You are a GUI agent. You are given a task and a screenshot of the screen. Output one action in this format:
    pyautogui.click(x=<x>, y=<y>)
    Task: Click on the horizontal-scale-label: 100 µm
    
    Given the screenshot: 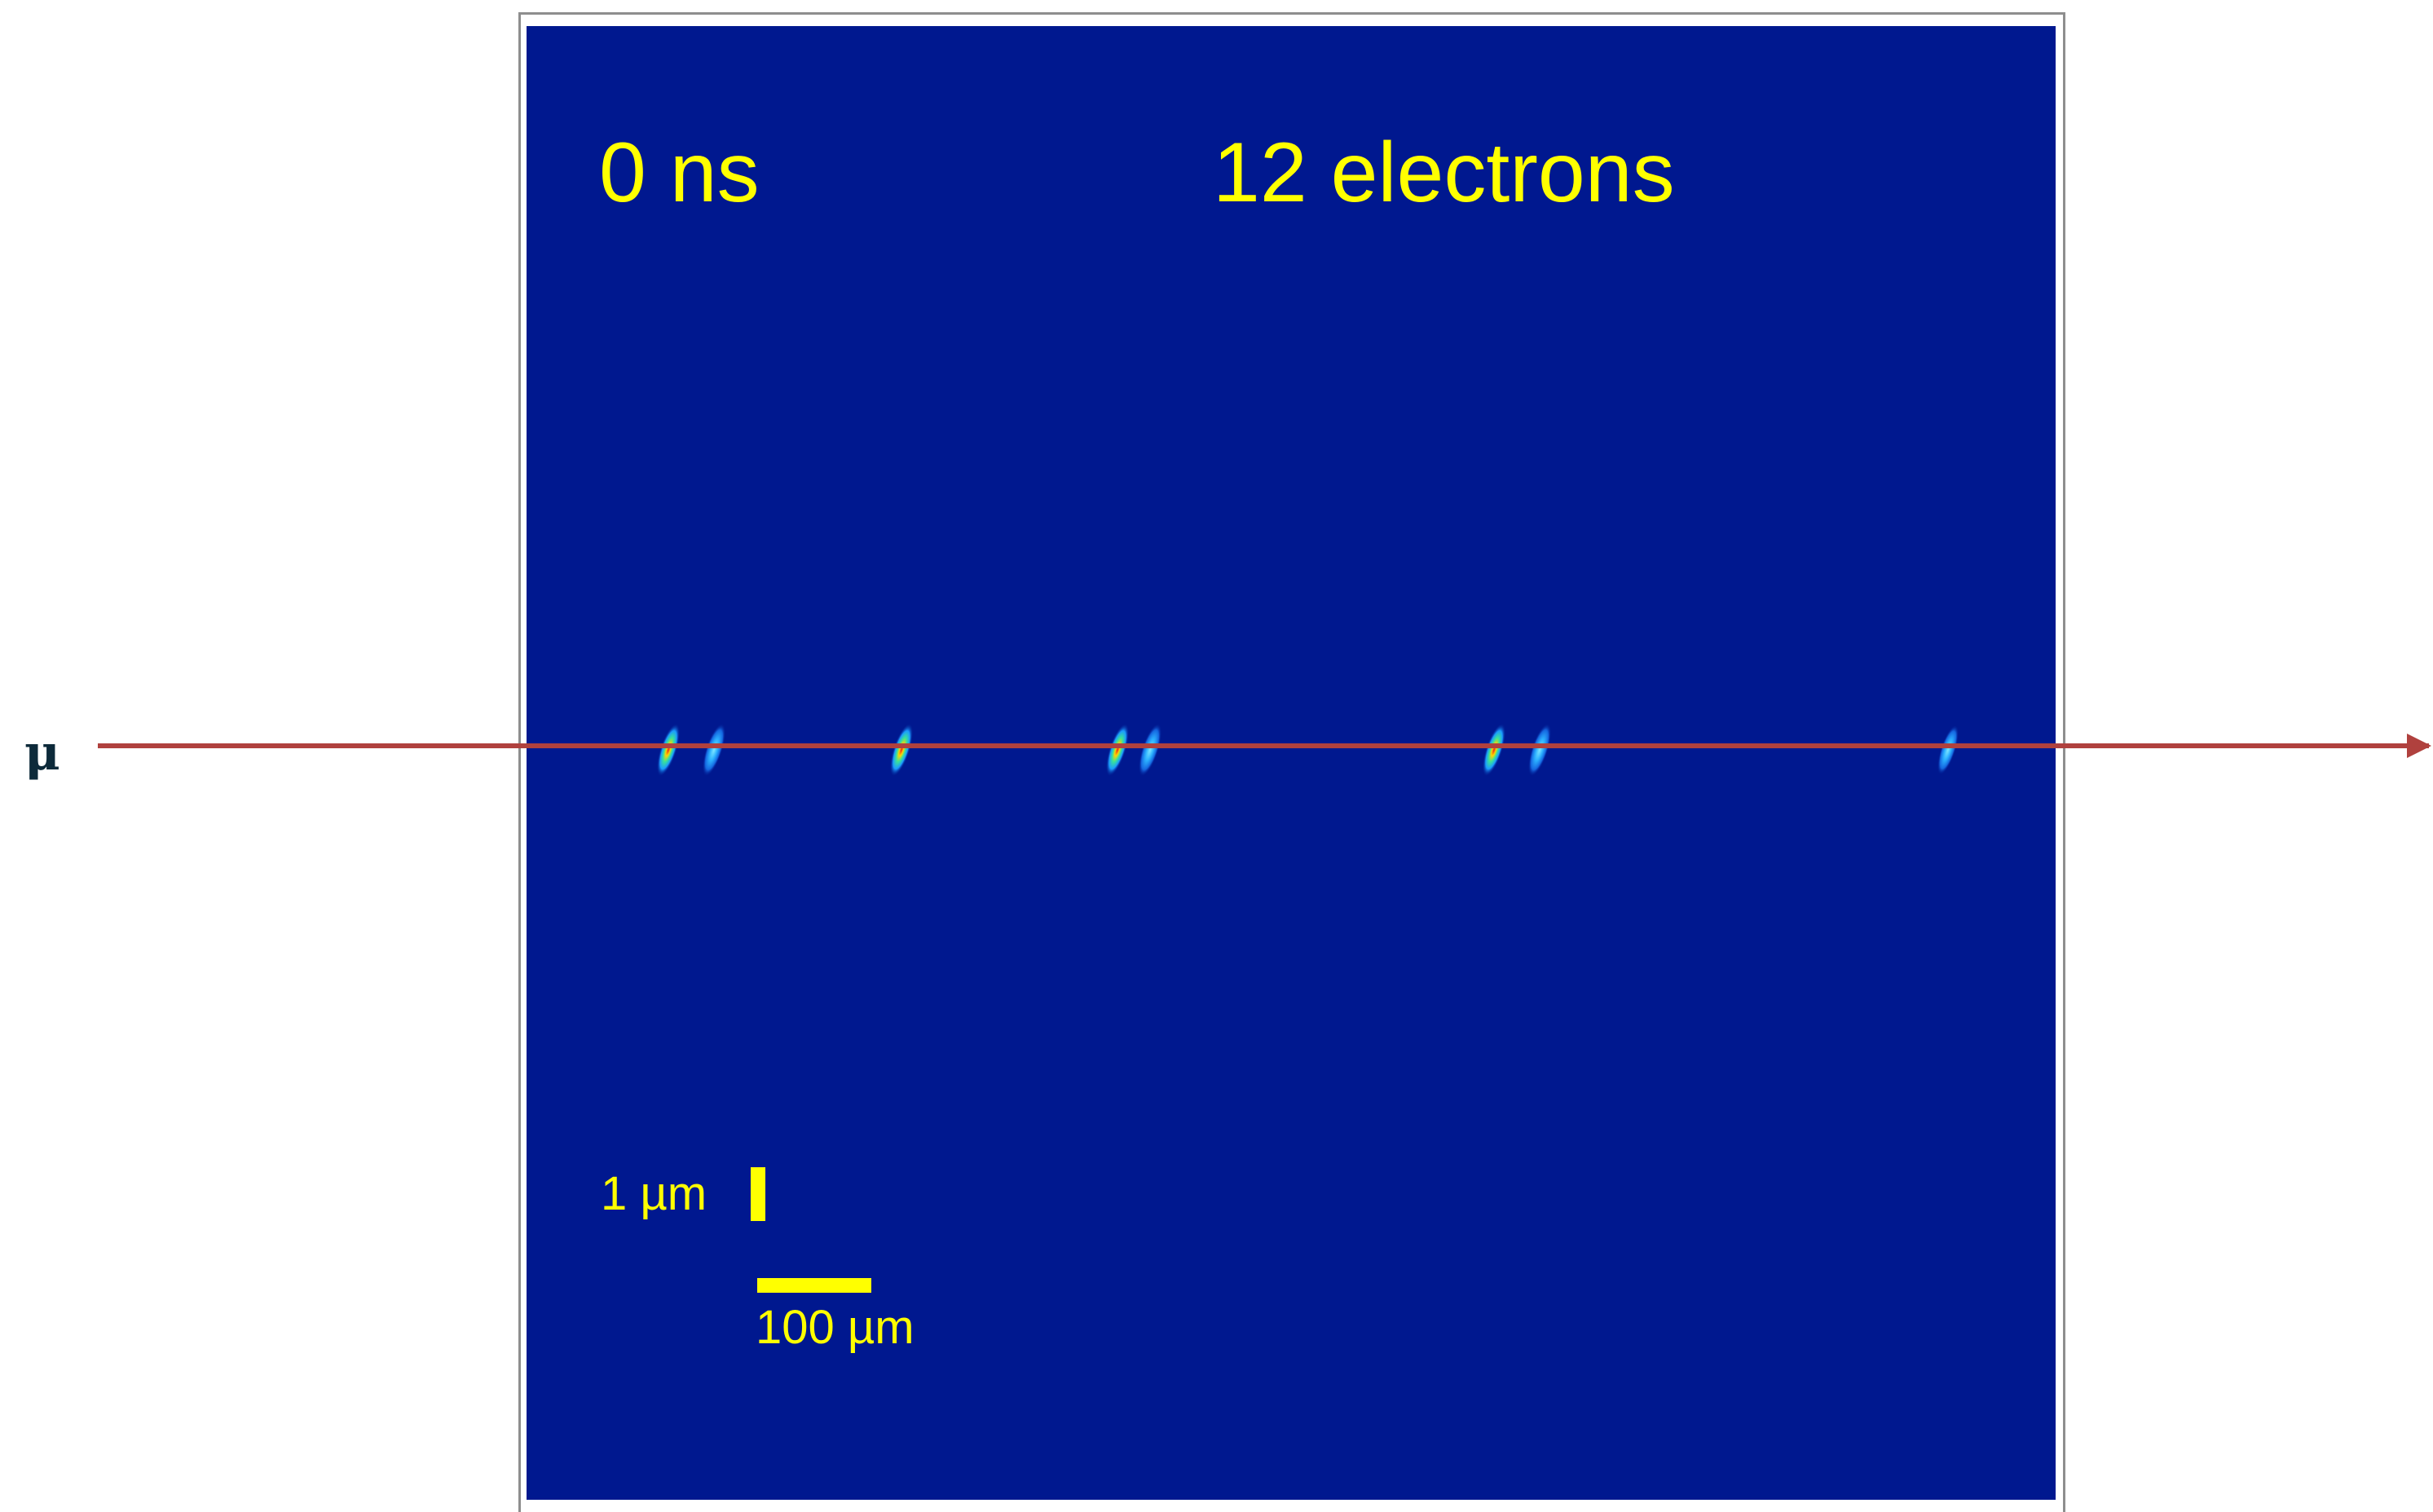 What is the action you would take?
    pyautogui.click(x=835, y=1327)
    